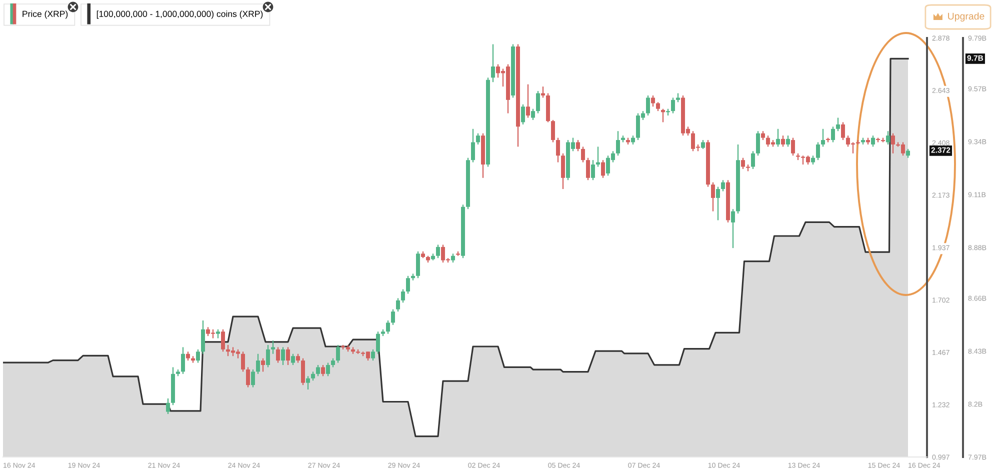 Image resolution: width=1000 pixels, height=475 pixels. Describe the element at coordinates (45, 14) in the screenshot. I see `legend-label: Price (XRP)` at that location.